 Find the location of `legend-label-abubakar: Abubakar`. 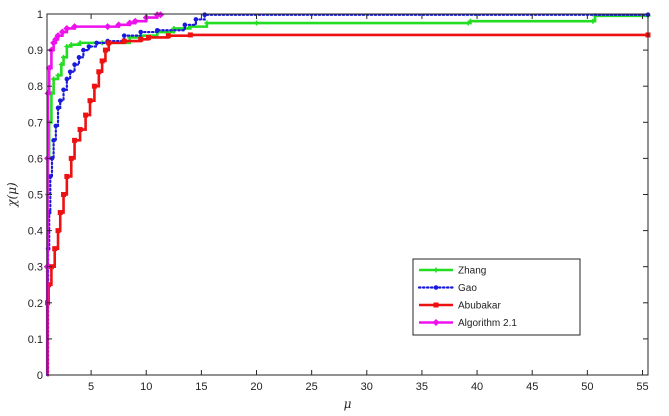

legend-label-abubakar: Abubakar is located at coordinates (479, 306).